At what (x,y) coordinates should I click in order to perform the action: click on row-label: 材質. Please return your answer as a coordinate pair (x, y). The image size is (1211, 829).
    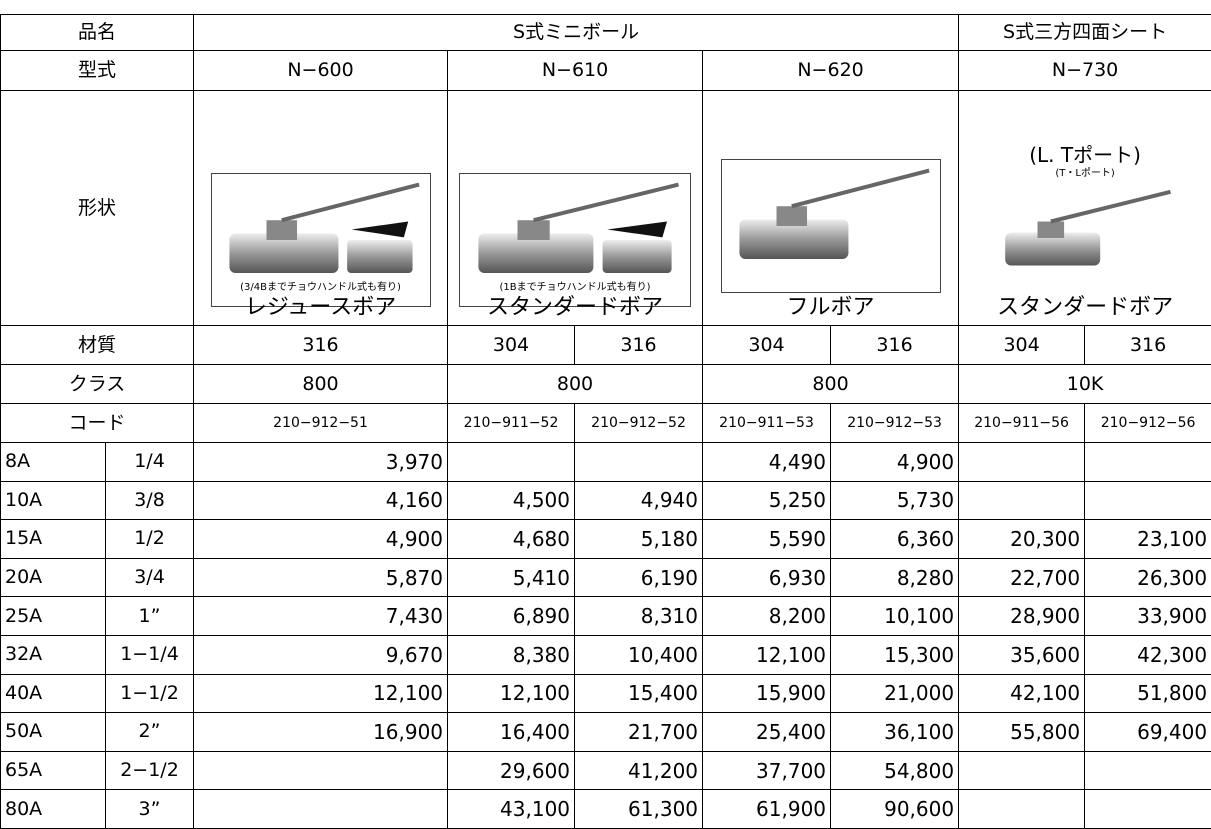
    Looking at the image, I should click on (97, 345).